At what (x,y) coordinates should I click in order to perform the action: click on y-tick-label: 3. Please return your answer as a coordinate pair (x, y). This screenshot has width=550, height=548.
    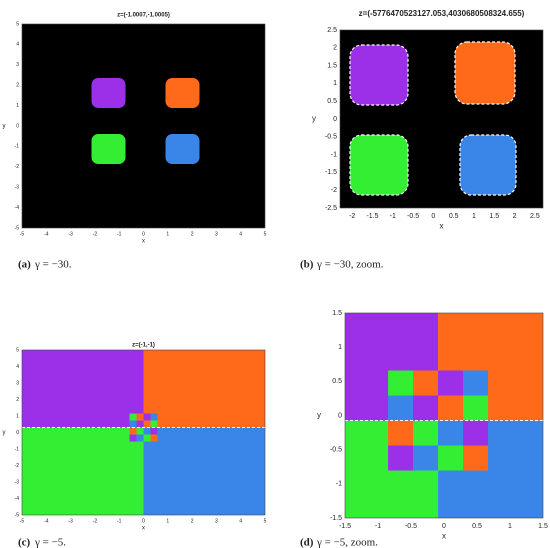
    Looking at the image, I should click on (17, 65).